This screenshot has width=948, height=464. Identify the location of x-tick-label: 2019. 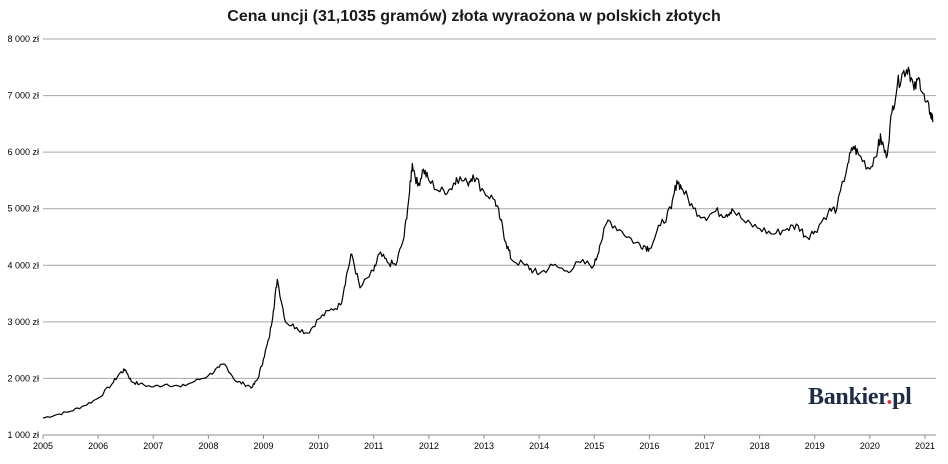
(815, 446).